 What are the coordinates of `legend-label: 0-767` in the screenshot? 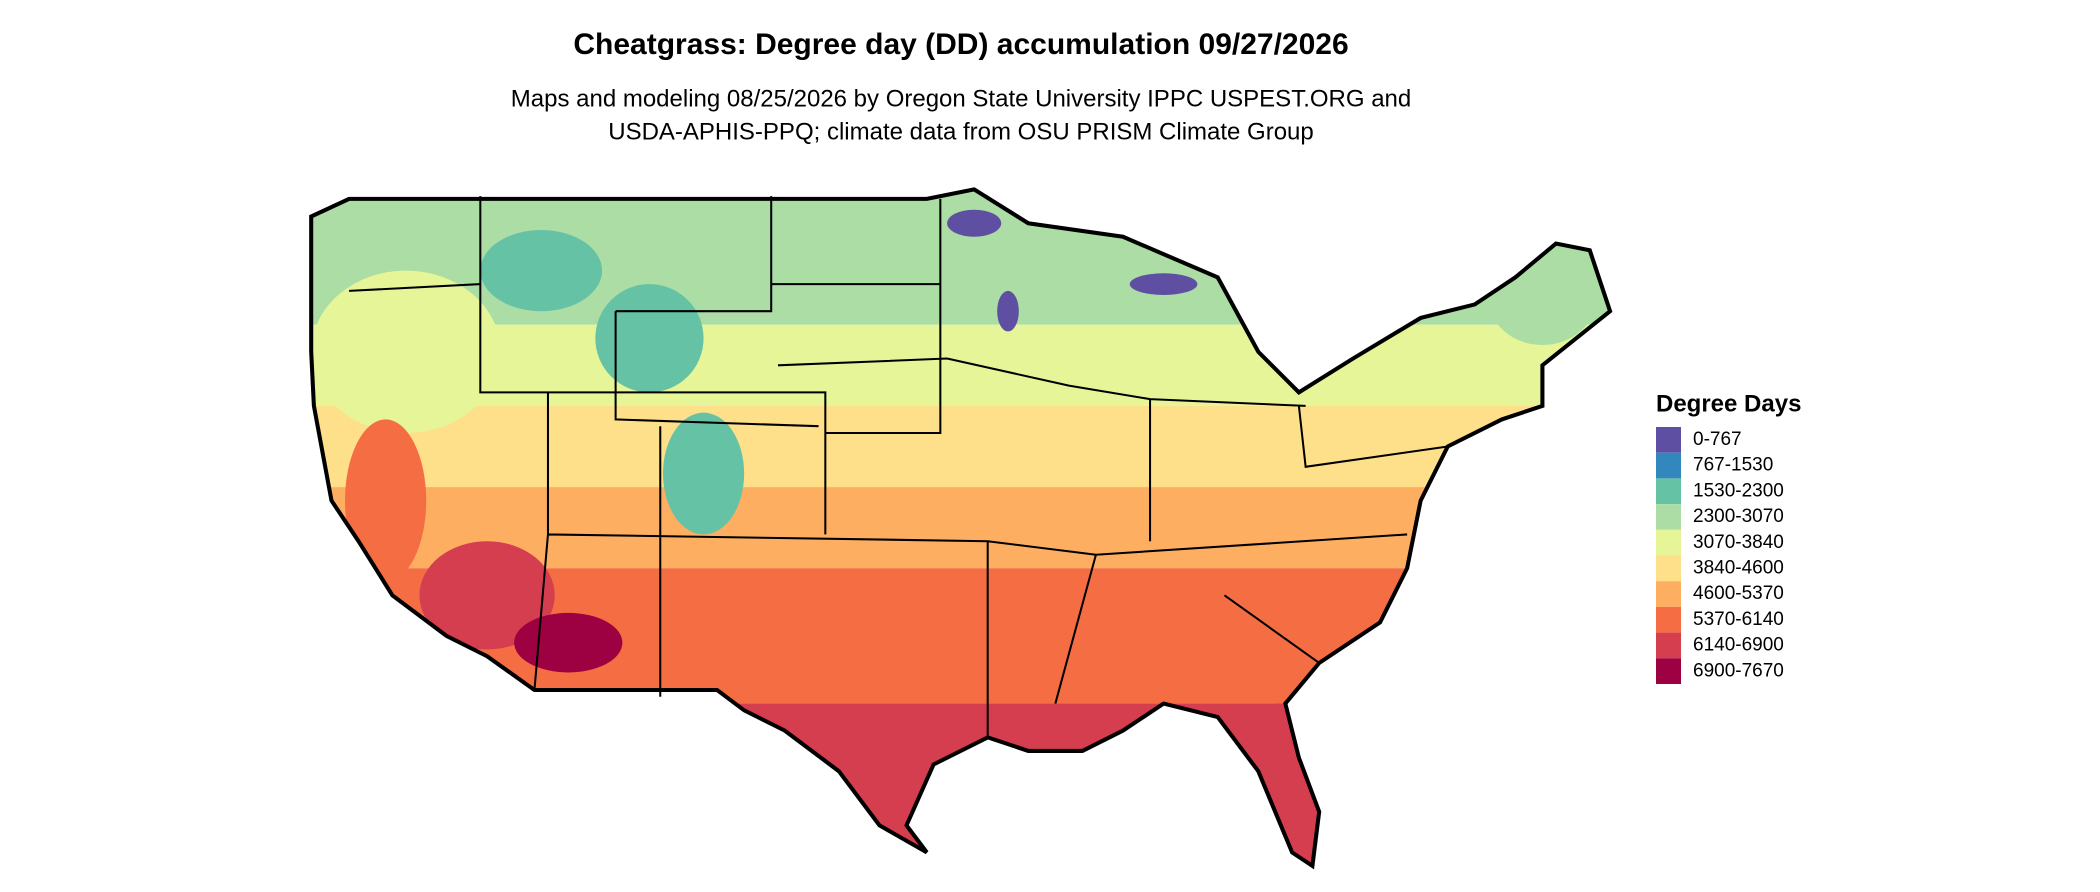 It's located at (1717, 439).